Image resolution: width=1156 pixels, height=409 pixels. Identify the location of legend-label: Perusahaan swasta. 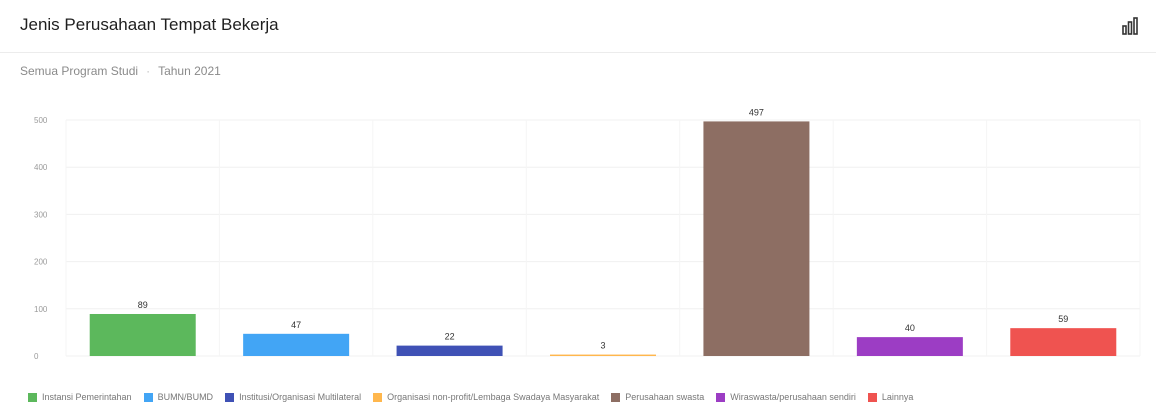
(665, 397).